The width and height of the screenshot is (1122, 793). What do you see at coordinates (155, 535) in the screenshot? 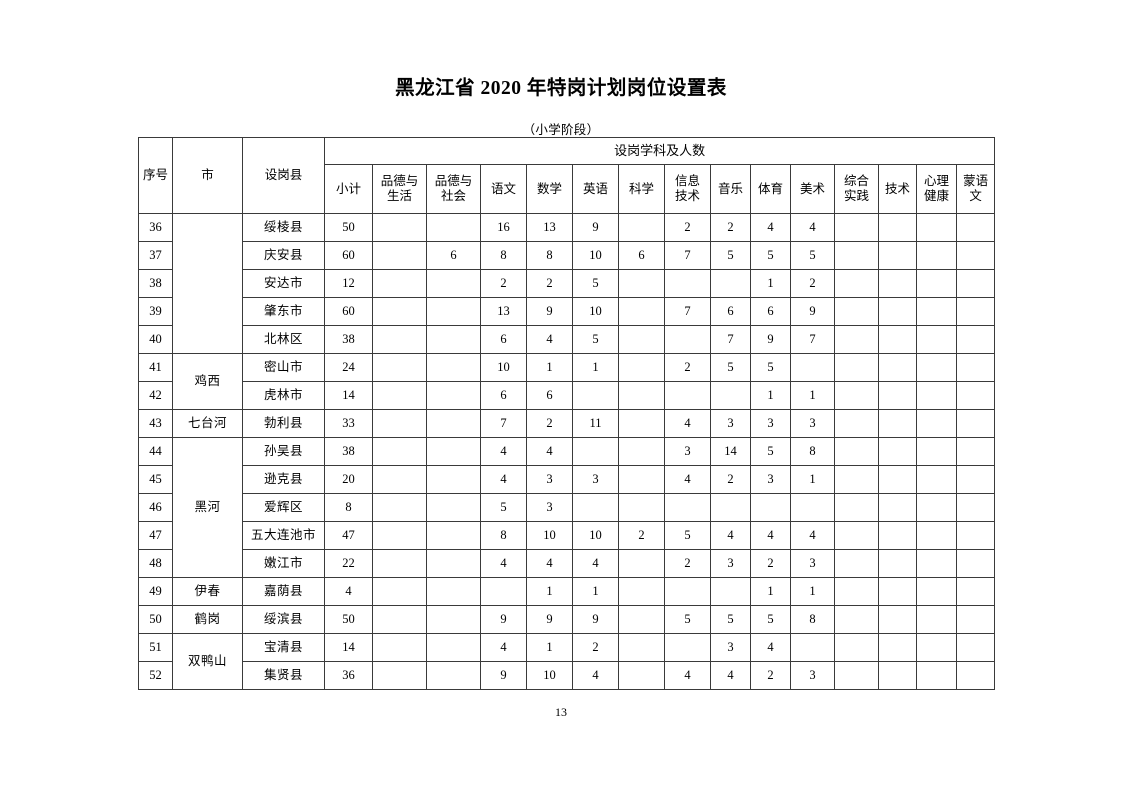
I see `cell-index: 47` at bounding box center [155, 535].